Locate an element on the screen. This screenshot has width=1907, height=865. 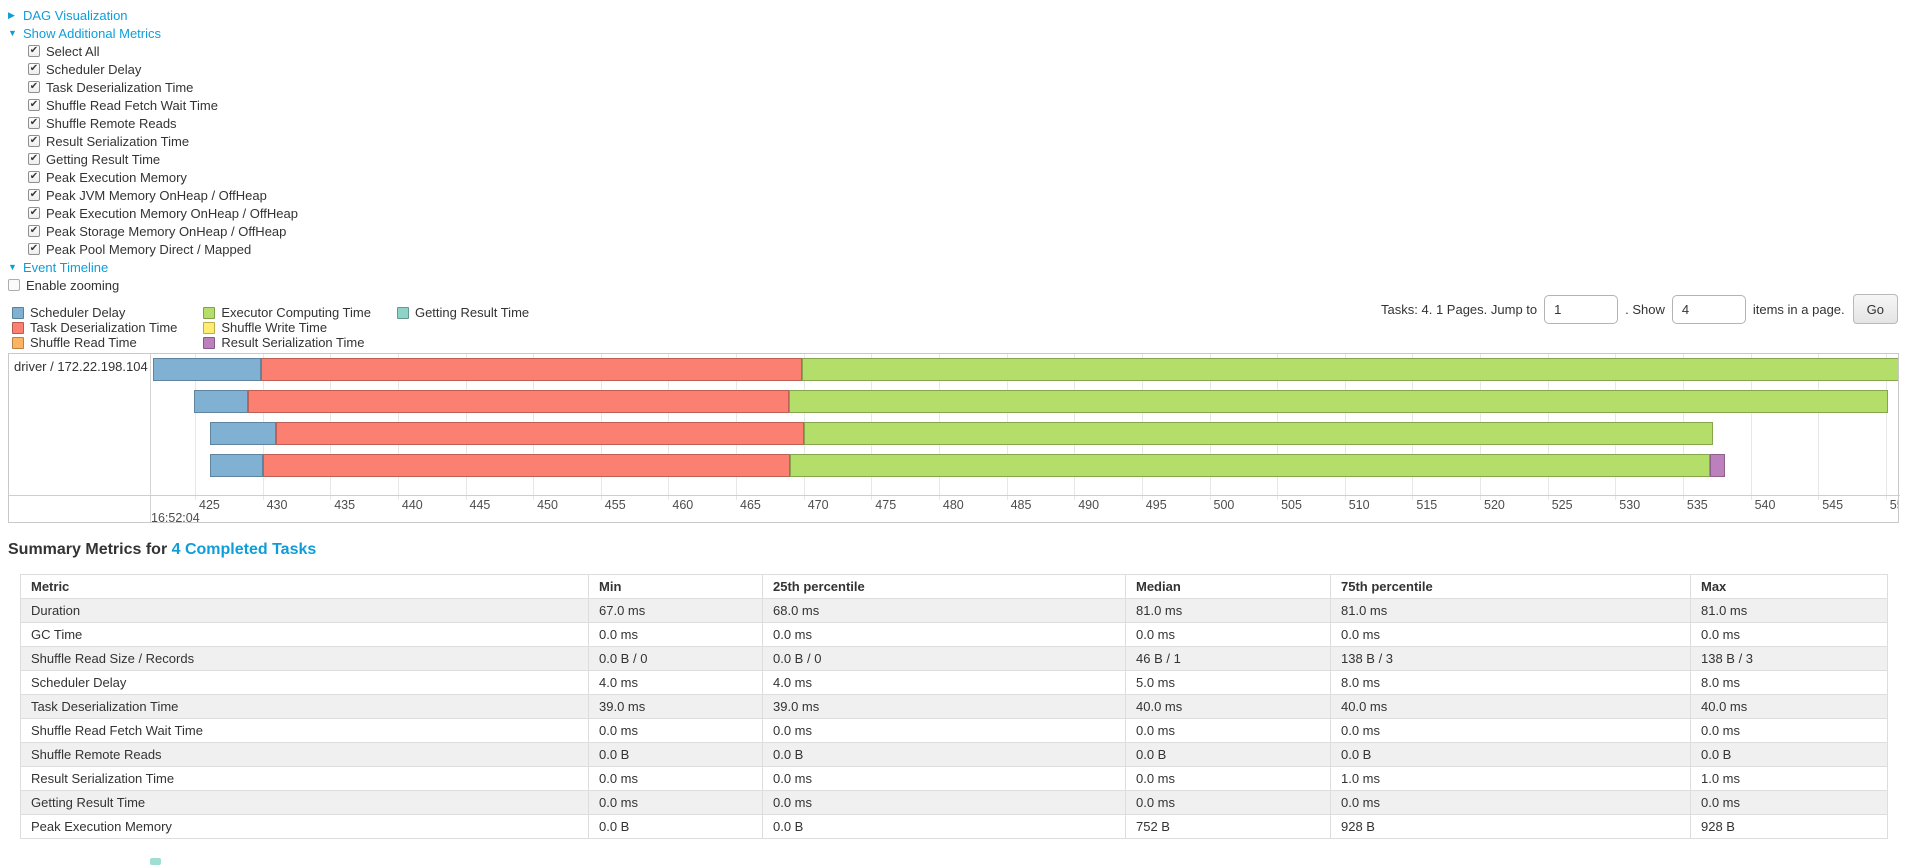
enable-zooming-row: Enable zooming is located at coordinates (153, 285).